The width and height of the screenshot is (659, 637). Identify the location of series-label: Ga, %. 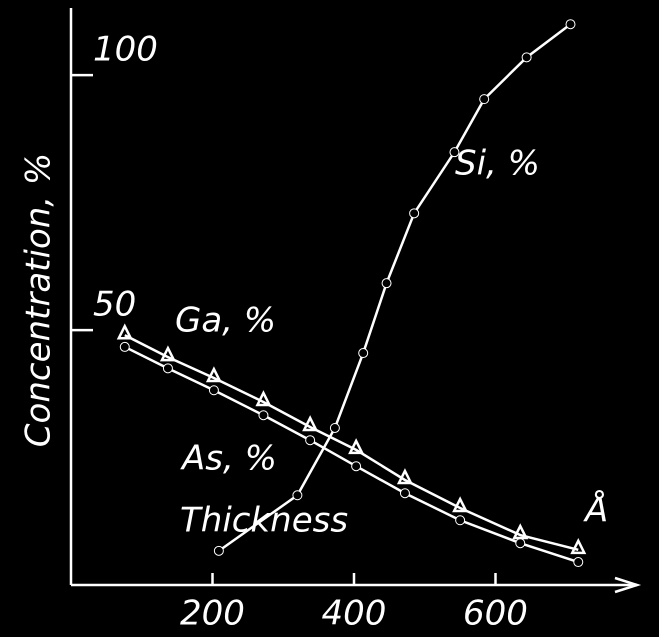
(225, 321).